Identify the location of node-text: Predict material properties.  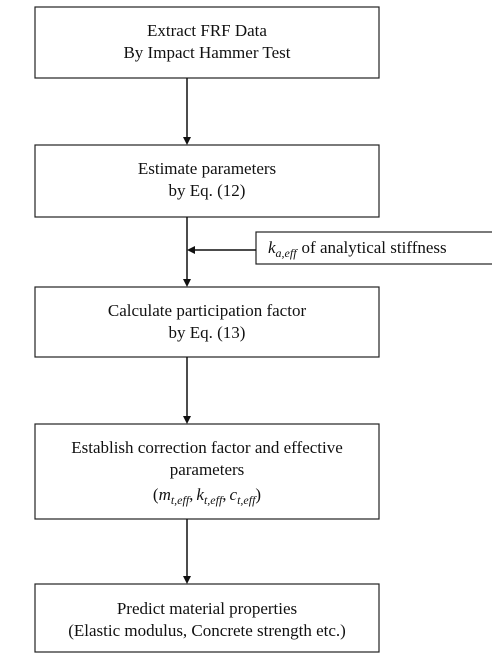
(207, 608).